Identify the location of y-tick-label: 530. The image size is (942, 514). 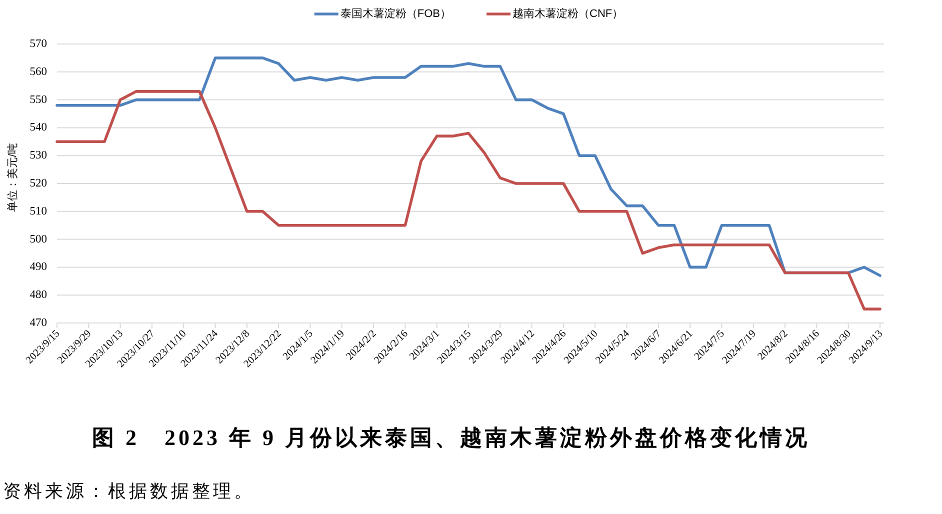
(39, 156).